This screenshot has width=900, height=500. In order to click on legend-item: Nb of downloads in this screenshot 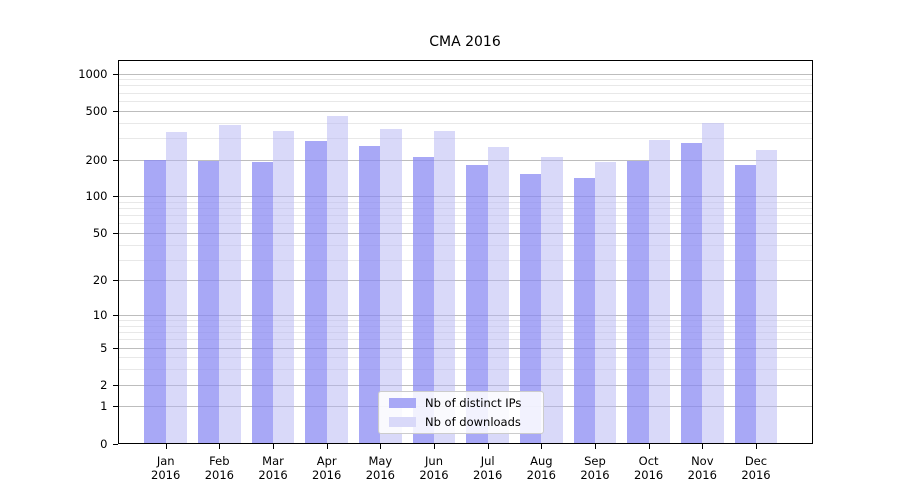, I will do `click(461, 422)`.